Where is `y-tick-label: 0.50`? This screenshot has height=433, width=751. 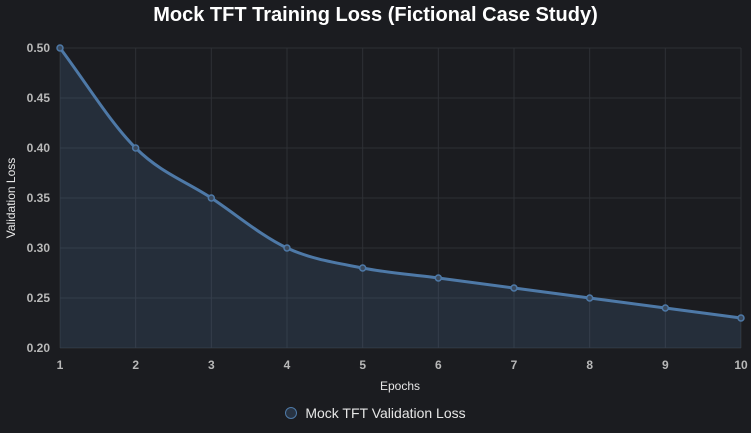
y-tick-label: 0.50 is located at coordinates (39, 48).